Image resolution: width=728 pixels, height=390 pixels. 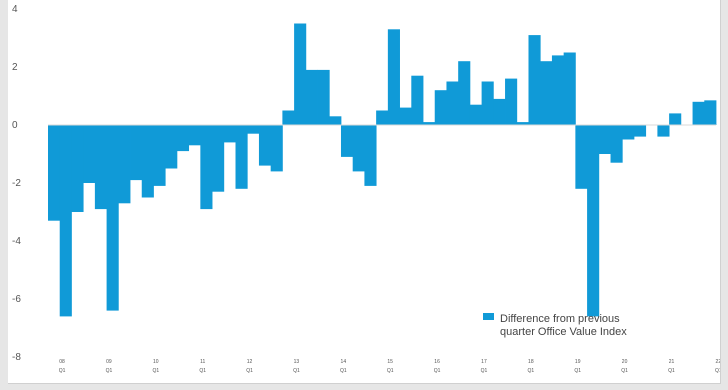 What do you see at coordinates (250, 362) in the screenshot?
I see `x-tick-label: 12` at bounding box center [250, 362].